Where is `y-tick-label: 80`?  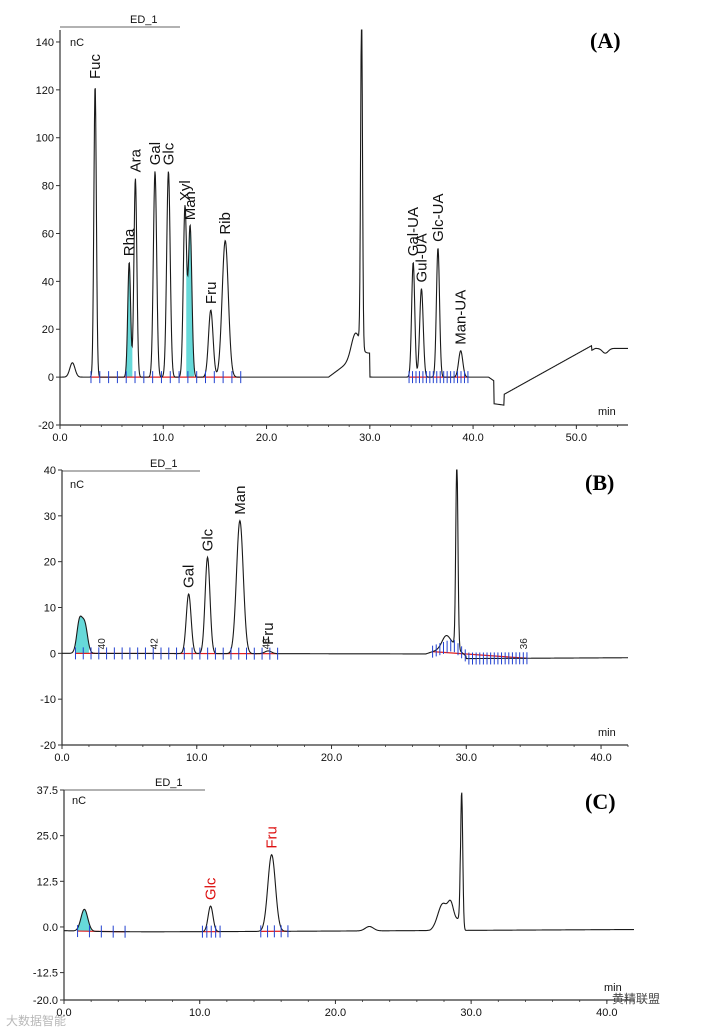
y-tick-label: 80 is located at coordinates (48, 187).